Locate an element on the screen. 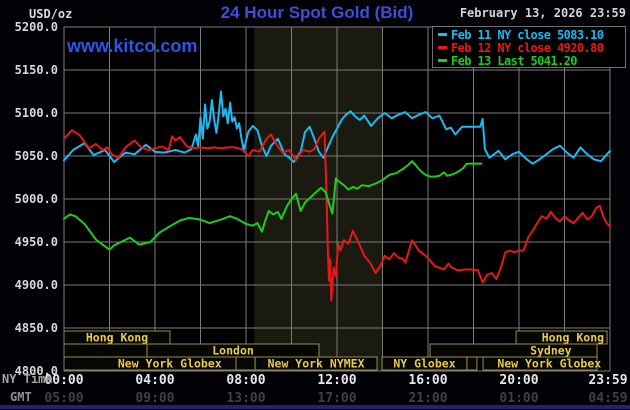  legend-item-feb-12: Feb 12 NY close 4920.80 is located at coordinates (531, 47).